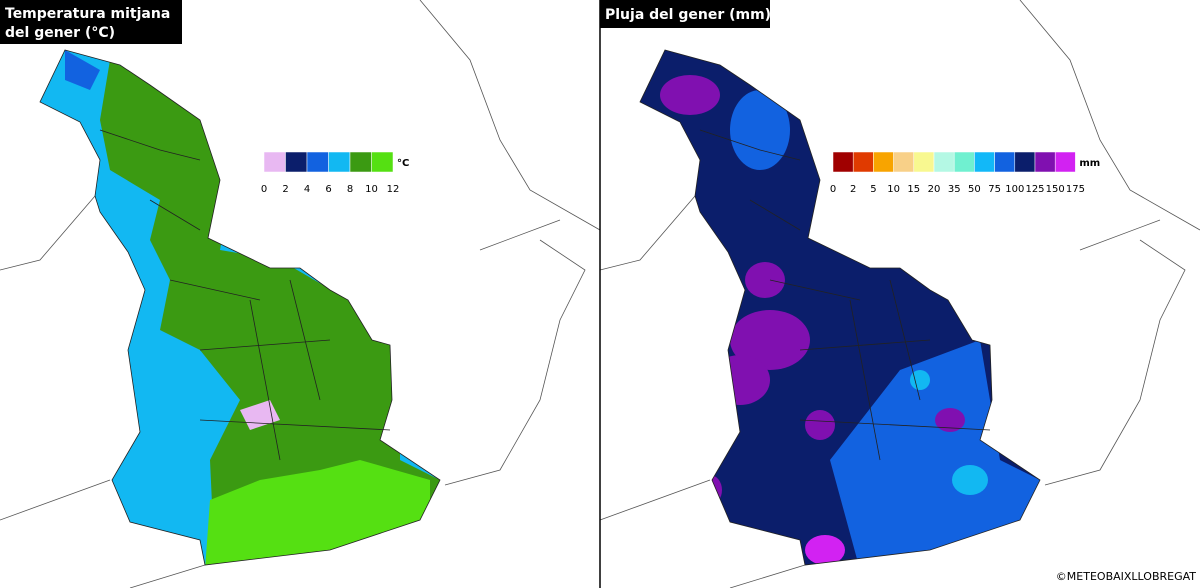  I want to click on legend-label: 5, so click(873, 189).